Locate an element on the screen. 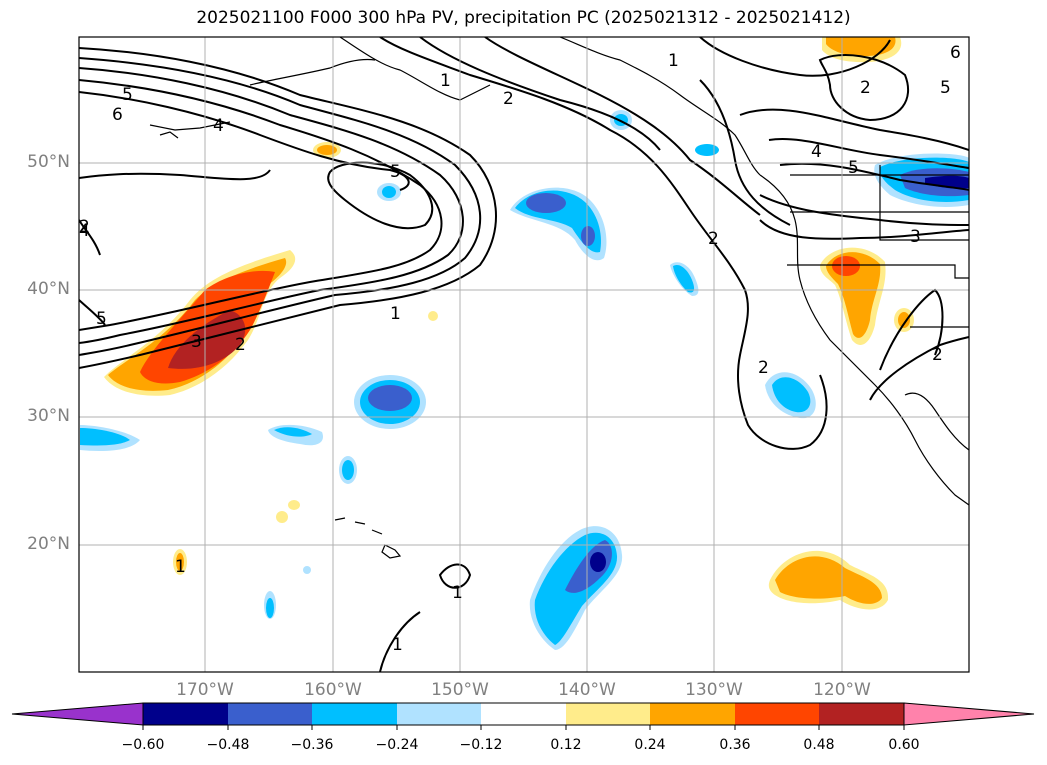 Image resolution: width=1047 pixels, height=765 pixels. colorbar-extend-max is located at coordinates (969, 714).